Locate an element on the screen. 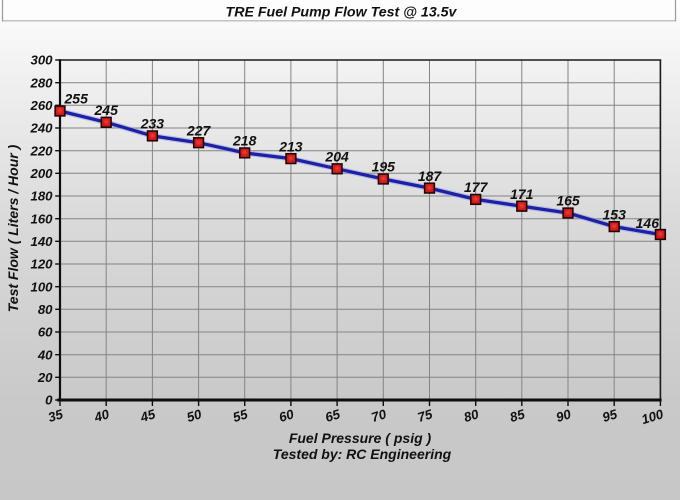 The width and height of the screenshot is (680, 500). svg-text: 50 is located at coordinates (194, 415).